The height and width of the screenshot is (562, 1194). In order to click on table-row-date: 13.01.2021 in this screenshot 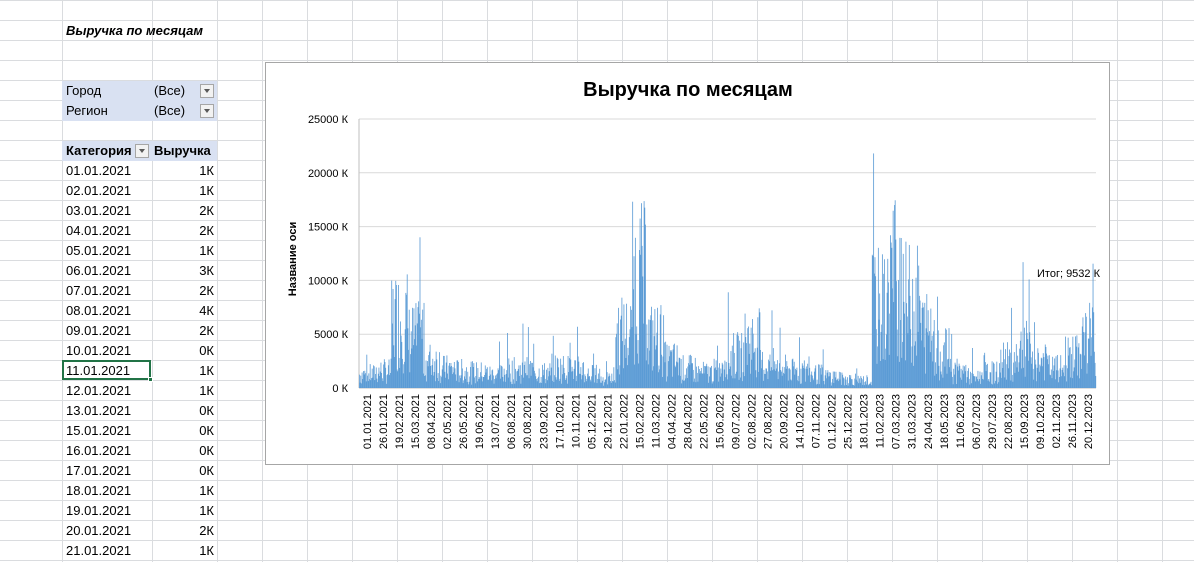, I will do `click(99, 410)`.